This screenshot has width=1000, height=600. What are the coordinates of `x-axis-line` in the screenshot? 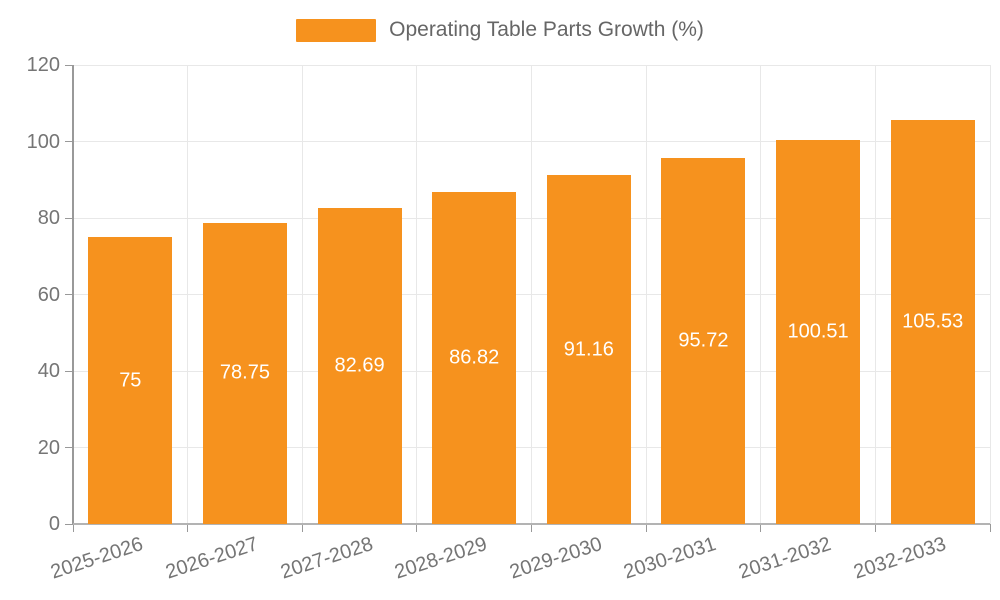 It's located at (531, 524).